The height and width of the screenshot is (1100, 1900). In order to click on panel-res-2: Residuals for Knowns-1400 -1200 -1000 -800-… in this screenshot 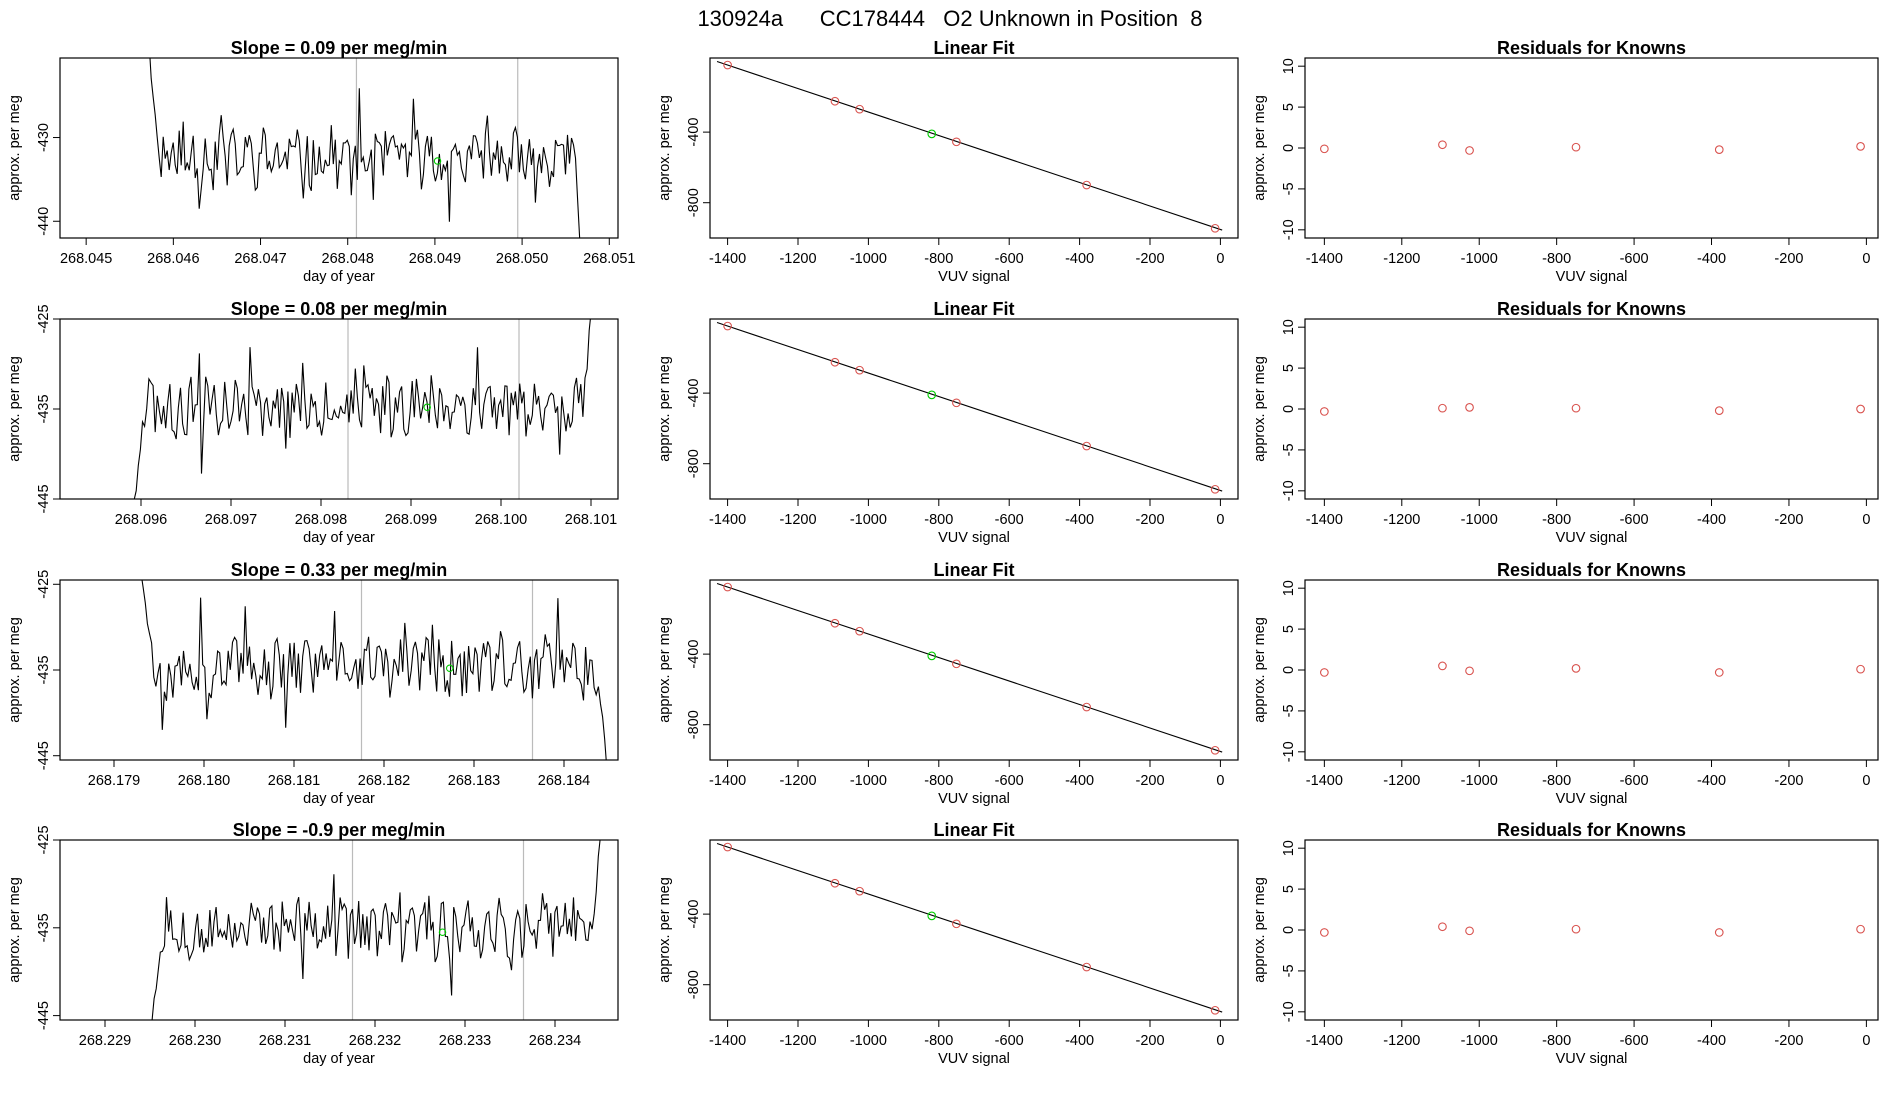, I will do `click(1565, 422)`.